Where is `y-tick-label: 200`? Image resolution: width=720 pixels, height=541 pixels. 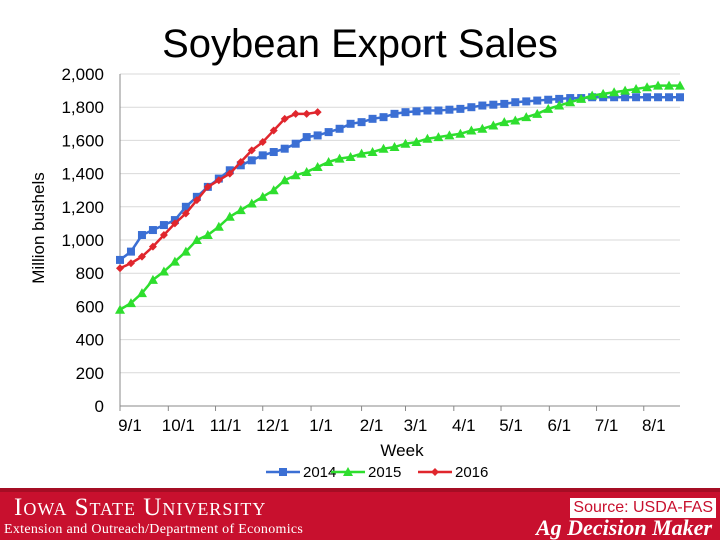 y-tick-label: 200 is located at coordinates (90, 373).